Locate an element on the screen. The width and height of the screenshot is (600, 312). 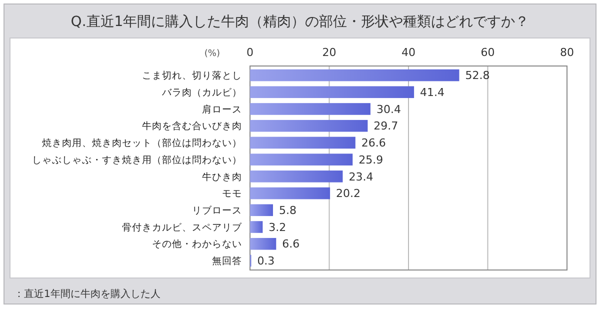
data-label: 23.4 is located at coordinates (361, 177).